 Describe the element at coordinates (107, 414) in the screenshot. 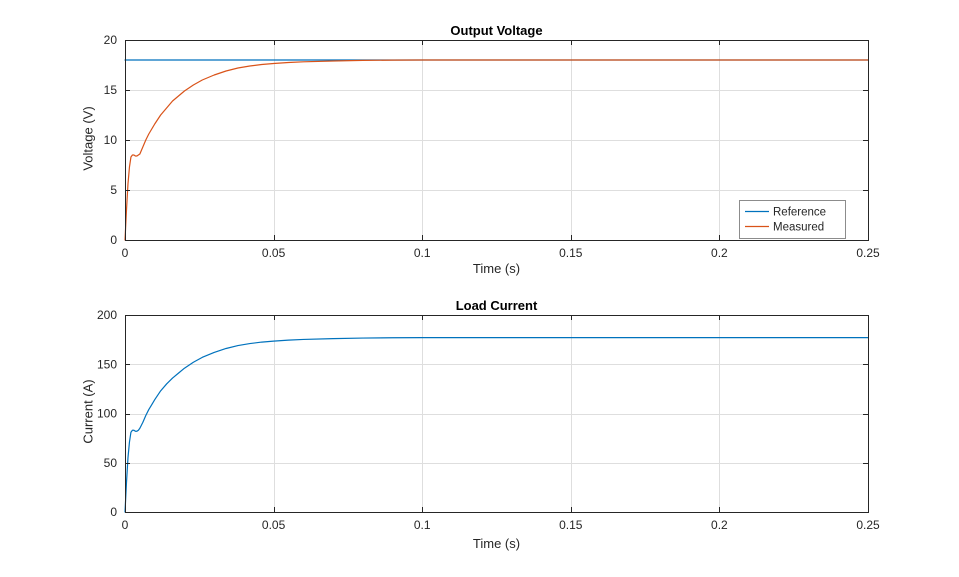

I see `svg-text: 100` at that location.